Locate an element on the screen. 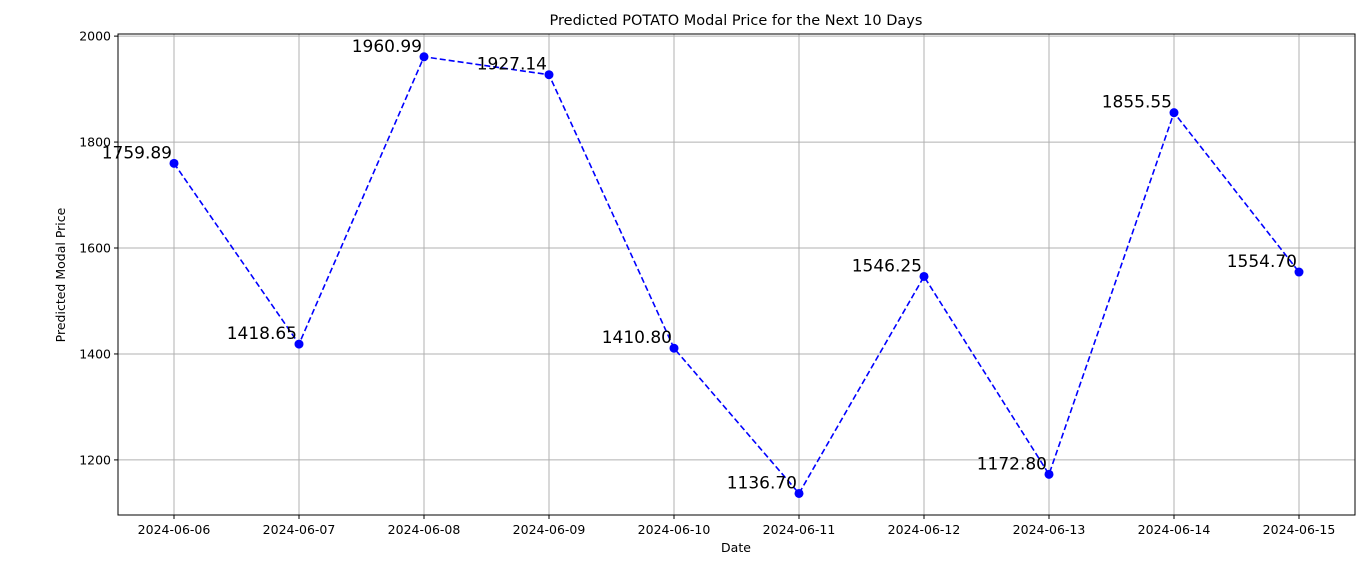  y-tick-label: 2000 is located at coordinates (95, 36).